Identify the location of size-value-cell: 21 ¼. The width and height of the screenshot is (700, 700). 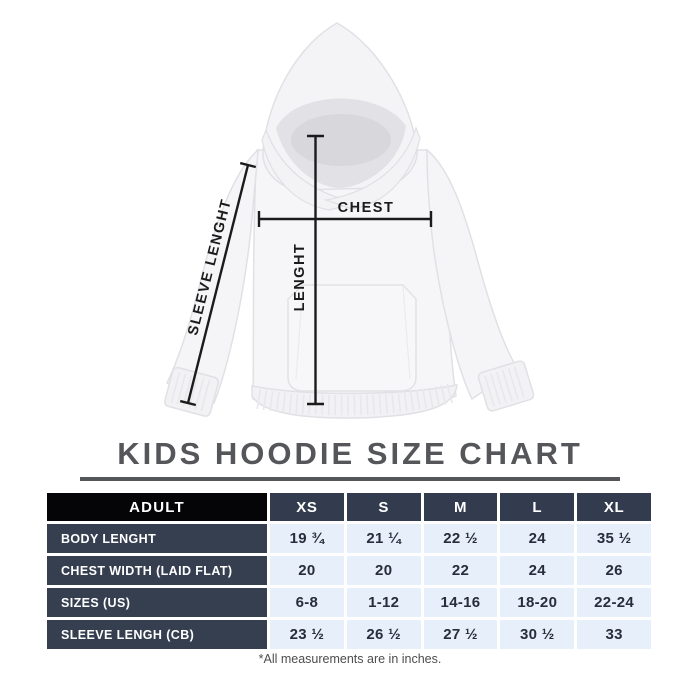
(383, 538).